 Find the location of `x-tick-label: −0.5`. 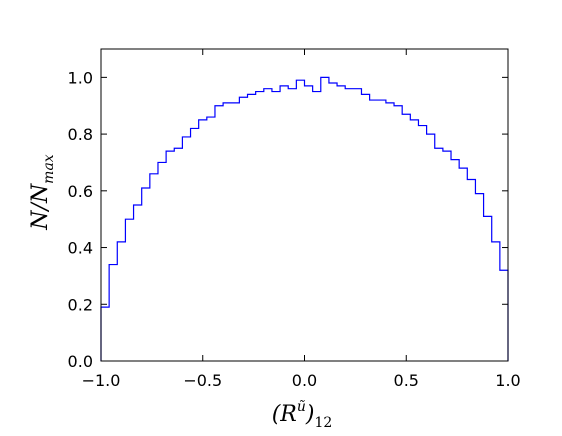

x-tick-label: −0.5 is located at coordinates (202, 380).